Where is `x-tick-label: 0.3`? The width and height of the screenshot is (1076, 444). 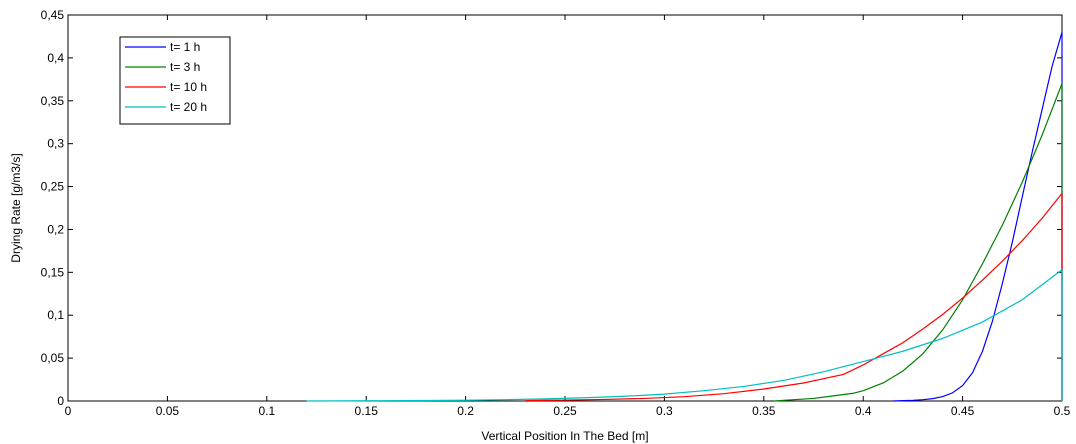
x-tick-label: 0.3 is located at coordinates (664, 411).